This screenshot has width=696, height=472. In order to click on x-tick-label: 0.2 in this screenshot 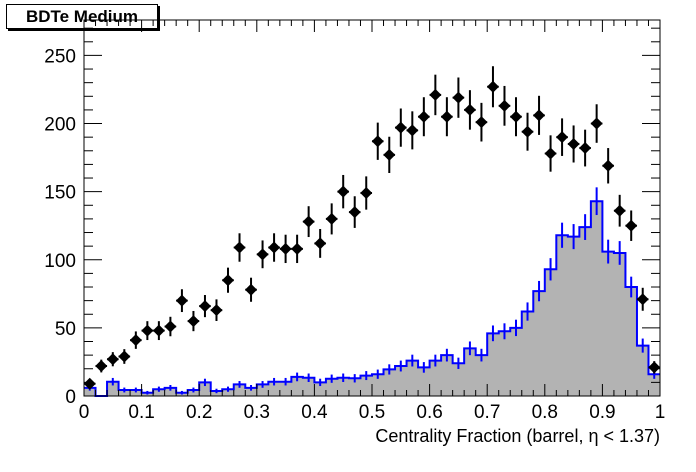, I will do `click(199, 412)`.